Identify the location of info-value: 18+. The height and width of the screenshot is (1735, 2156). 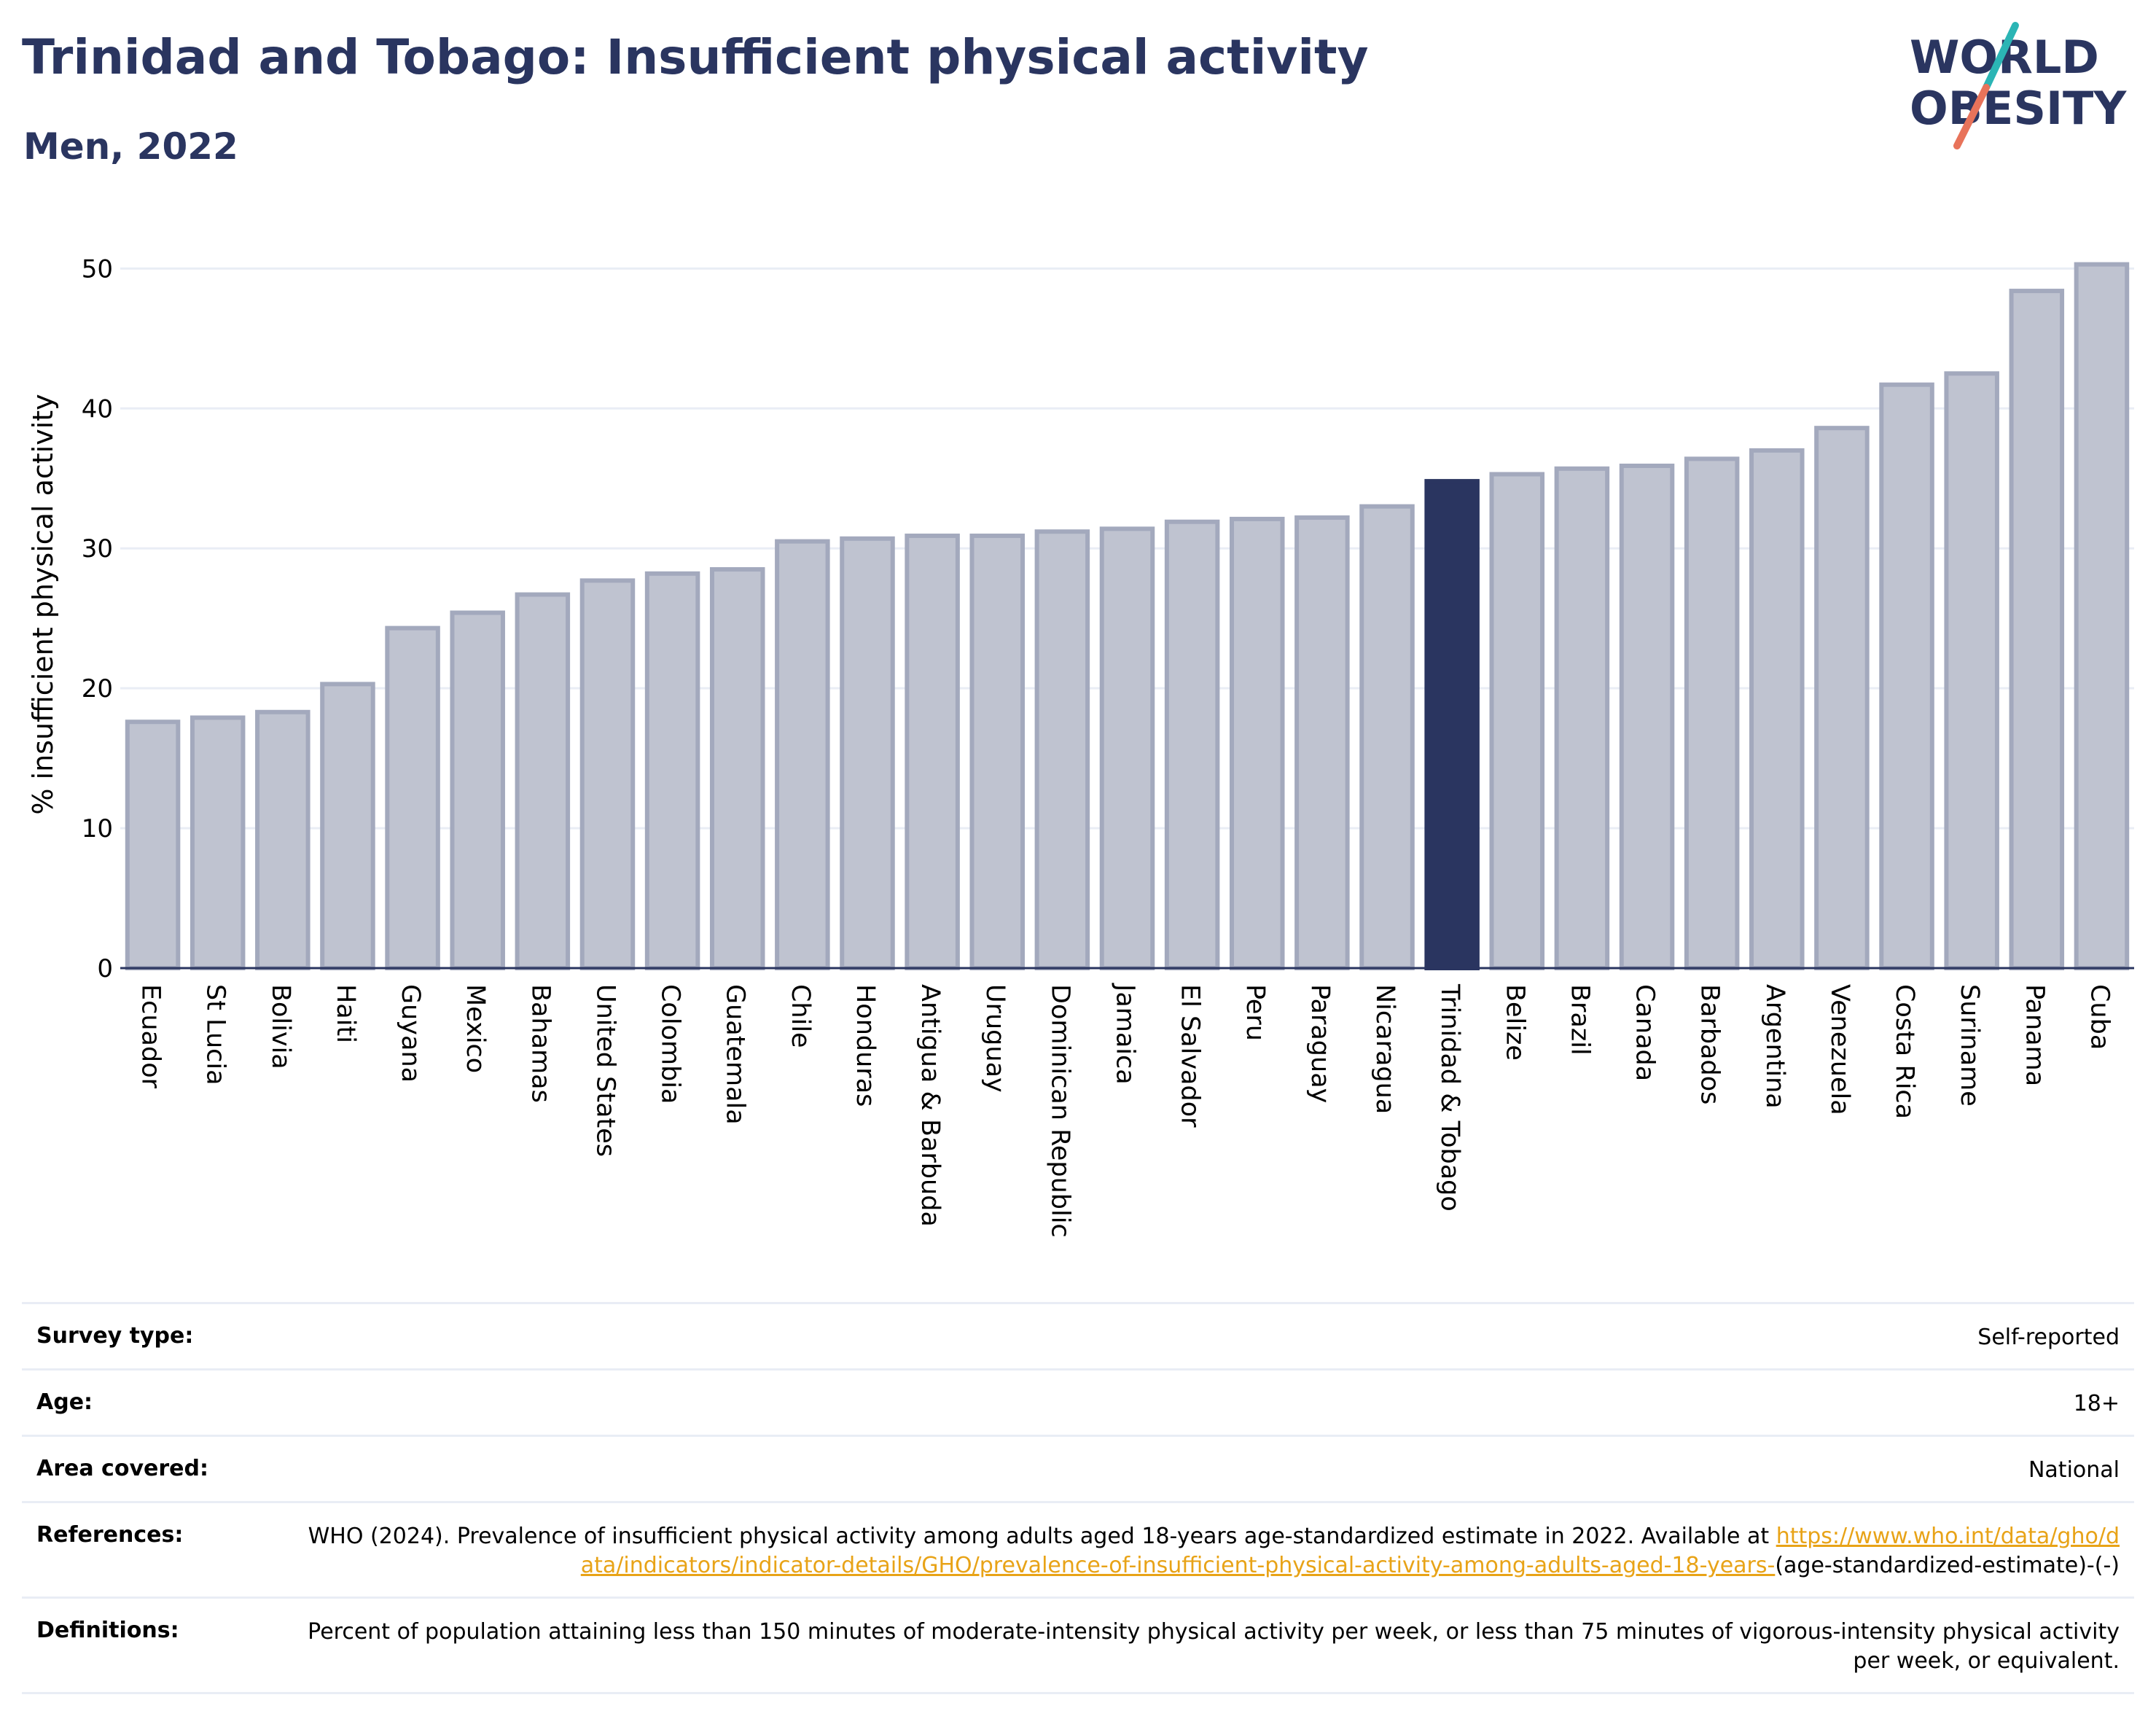
(2097, 1403).